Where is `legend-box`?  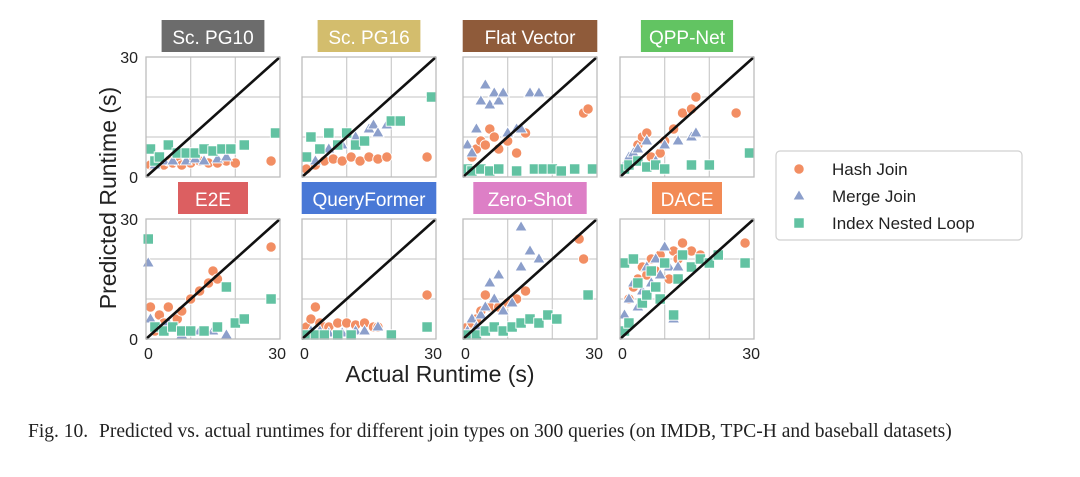
legend-box is located at coordinates (899, 195).